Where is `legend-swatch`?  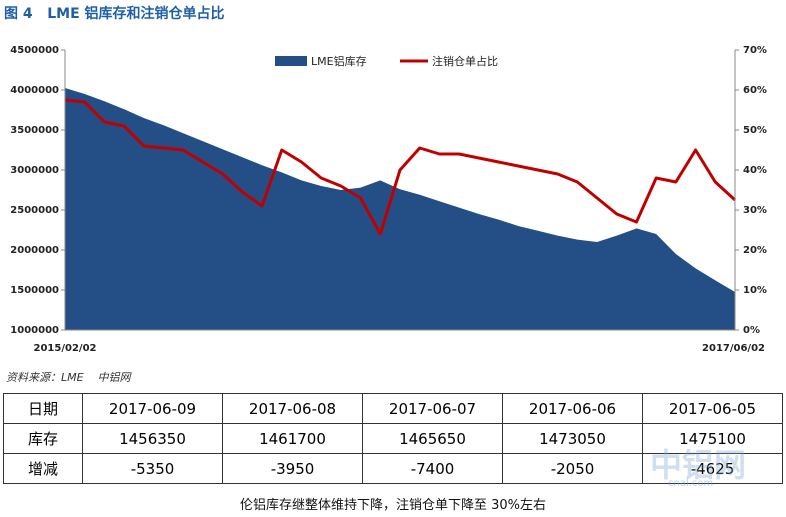
legend-swatch is located at coordinates (291, 61).